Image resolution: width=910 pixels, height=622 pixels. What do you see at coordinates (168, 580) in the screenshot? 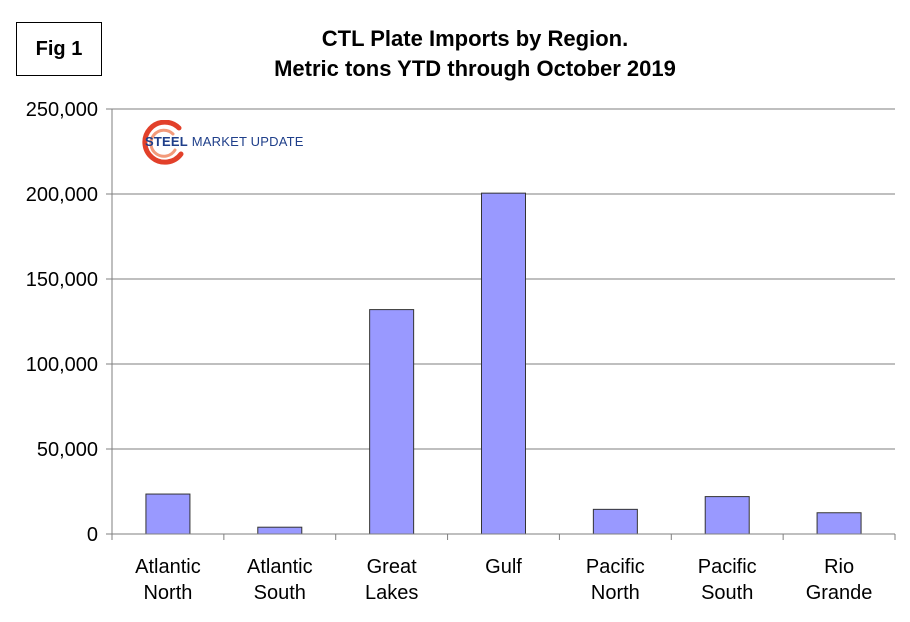
I see `x-tick-label: Atlantic North` at bounding box center [168, 580].